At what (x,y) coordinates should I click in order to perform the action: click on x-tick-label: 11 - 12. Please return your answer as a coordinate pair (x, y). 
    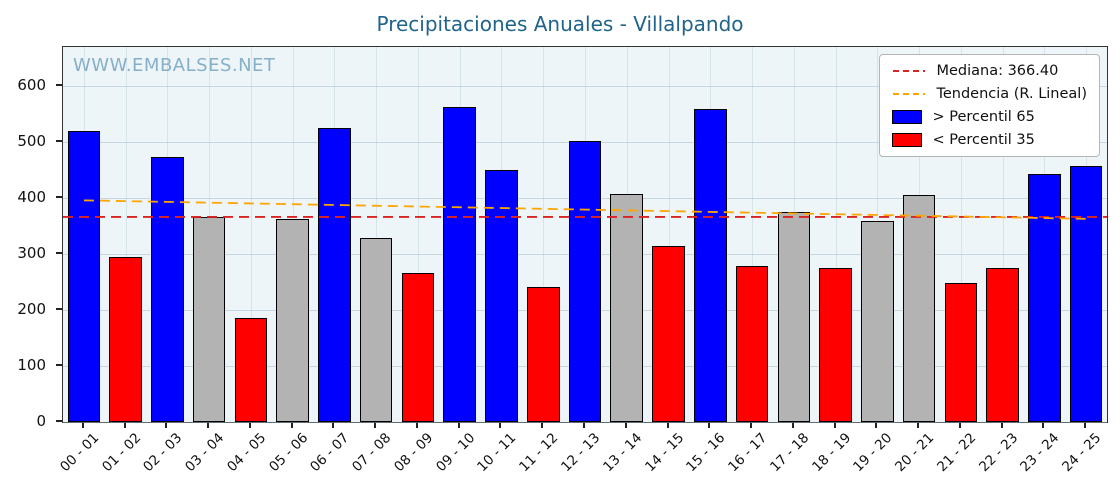
    Looking at the image, I should click on (539, 453).